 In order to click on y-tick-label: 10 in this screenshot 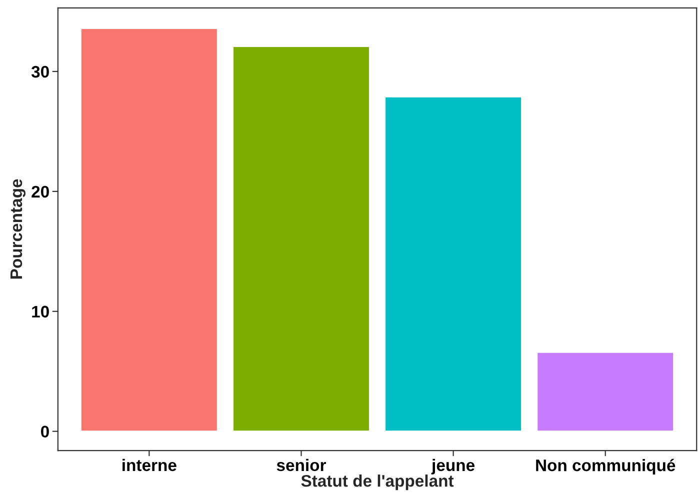, I will do `click(40, 312)`.